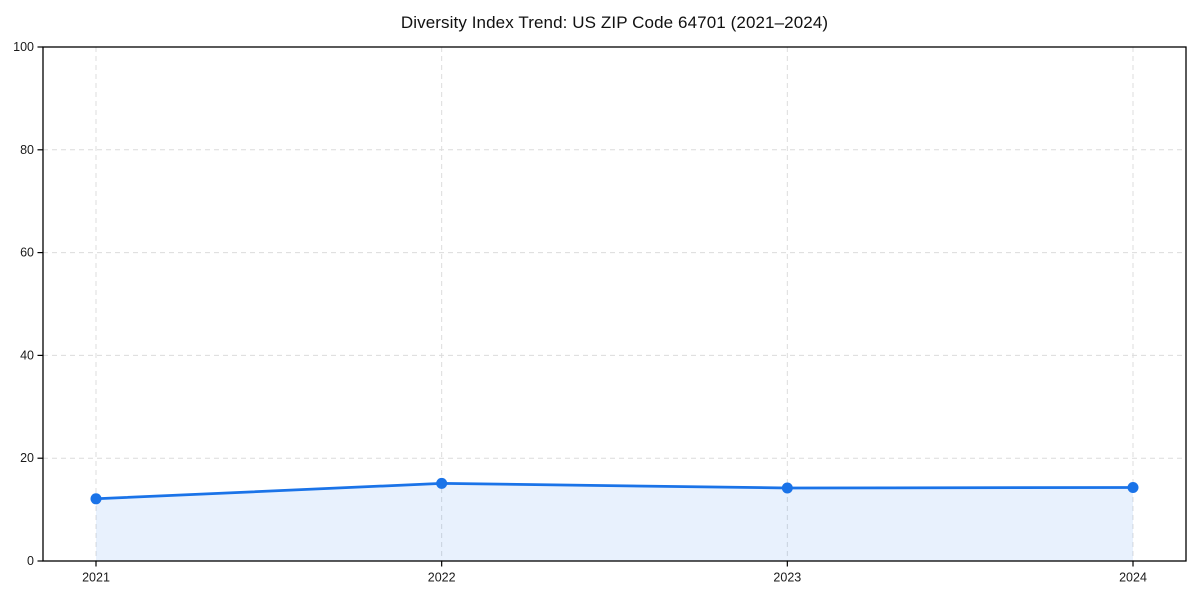 This screenshot has width=1200, height=600. Describe the element at coordinates (442, 483) in the screenshot. I see `data-point-2022` at that location.